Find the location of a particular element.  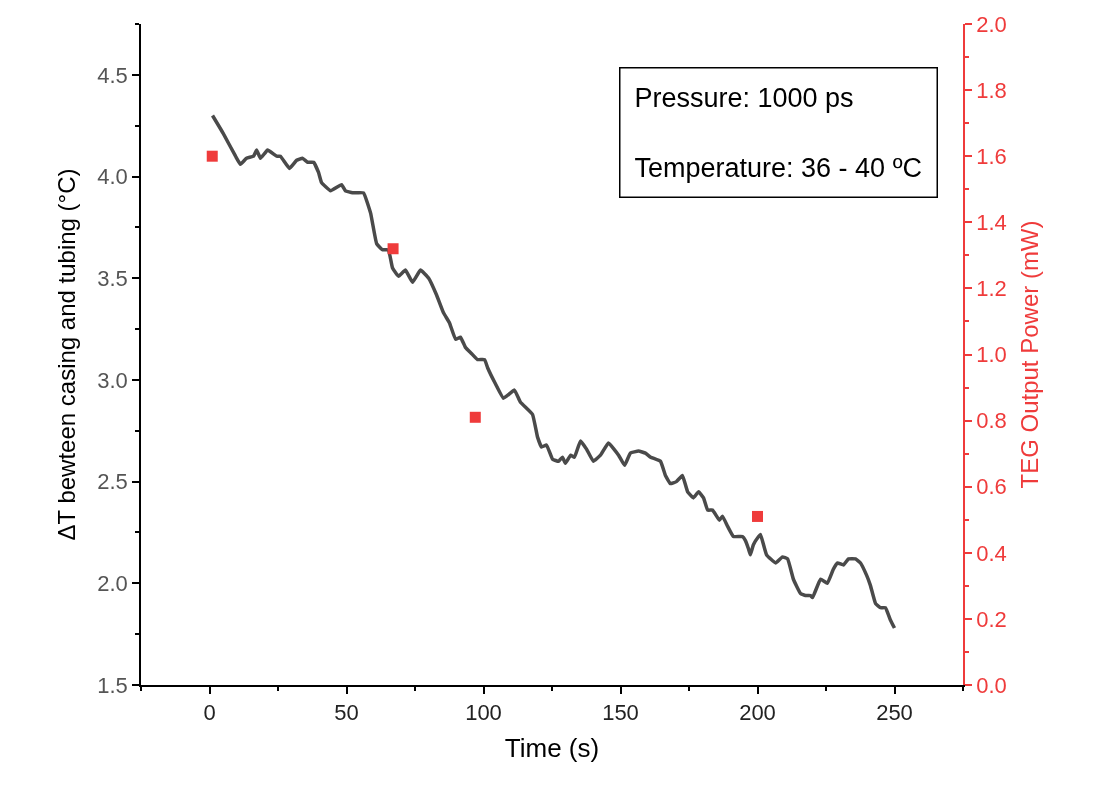

y2-axis-title: TEG Output Power (mW) is located at coordinates (1029, 354).